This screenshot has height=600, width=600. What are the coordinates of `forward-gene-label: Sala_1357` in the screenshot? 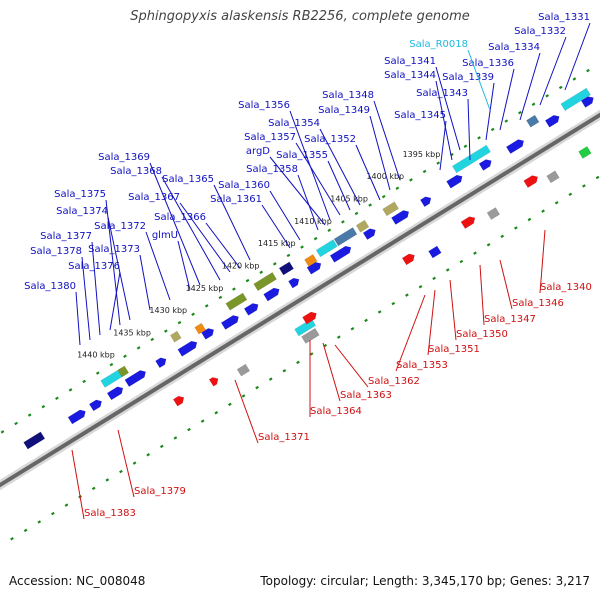 It's located at (270, 137).